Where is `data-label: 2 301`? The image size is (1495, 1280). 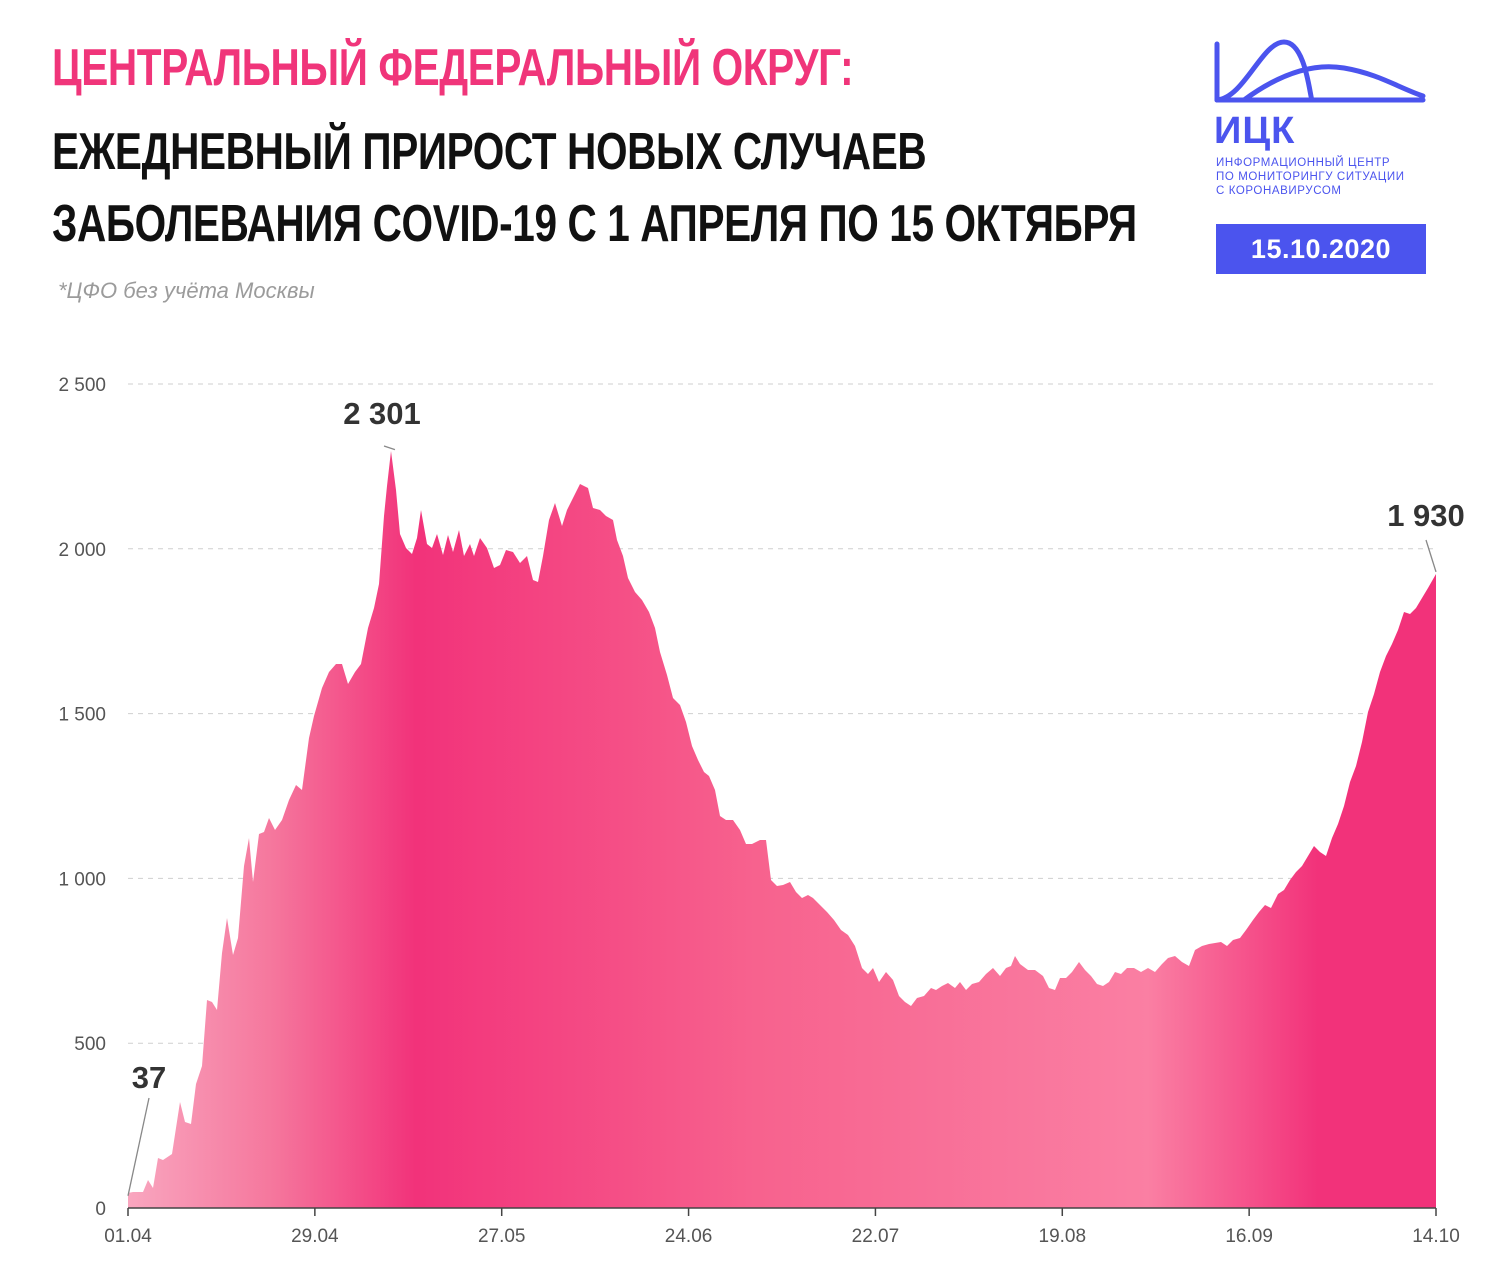
data-label: 2 301 is located at coordinates (382, 413).